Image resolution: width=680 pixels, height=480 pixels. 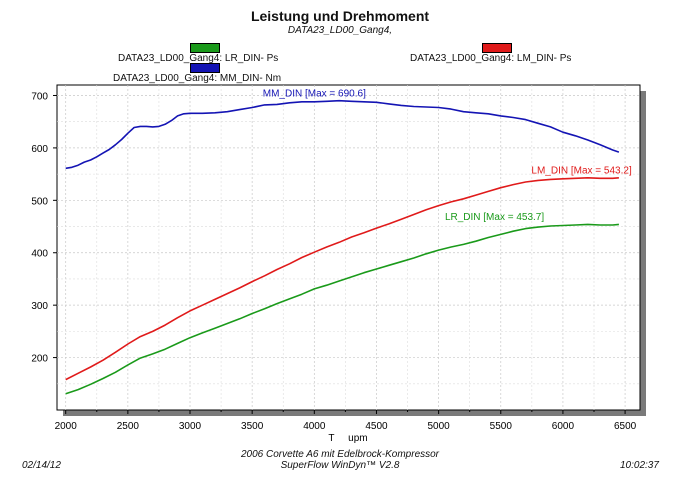 I want to click on x-tick-label: 4500, so click(x=376, y=426).